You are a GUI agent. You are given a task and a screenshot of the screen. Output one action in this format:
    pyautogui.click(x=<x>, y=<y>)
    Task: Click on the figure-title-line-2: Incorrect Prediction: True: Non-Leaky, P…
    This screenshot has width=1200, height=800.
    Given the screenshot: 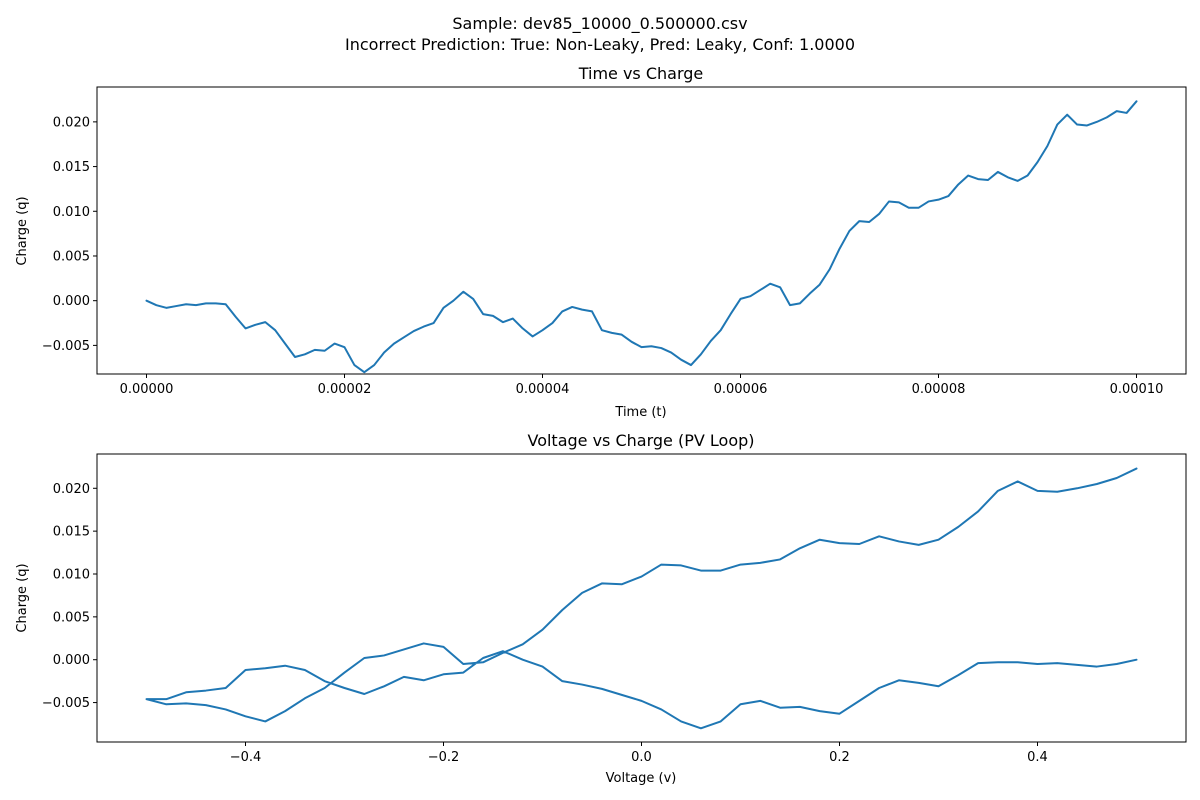 What is the action you would take?
    pyautogui.click(x=600, y=44)
    